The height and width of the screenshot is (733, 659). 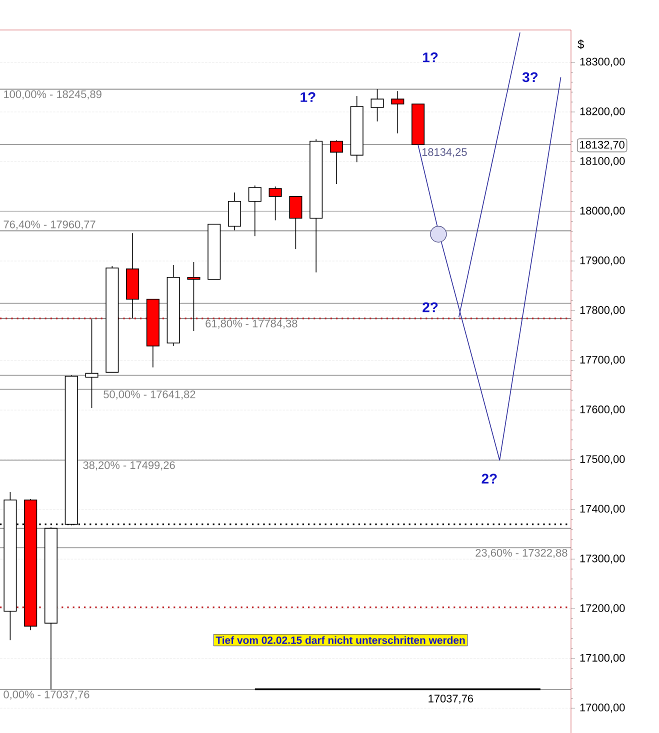 I want to click on y-tick-label: 17300,00, so click(x=602, y=559).